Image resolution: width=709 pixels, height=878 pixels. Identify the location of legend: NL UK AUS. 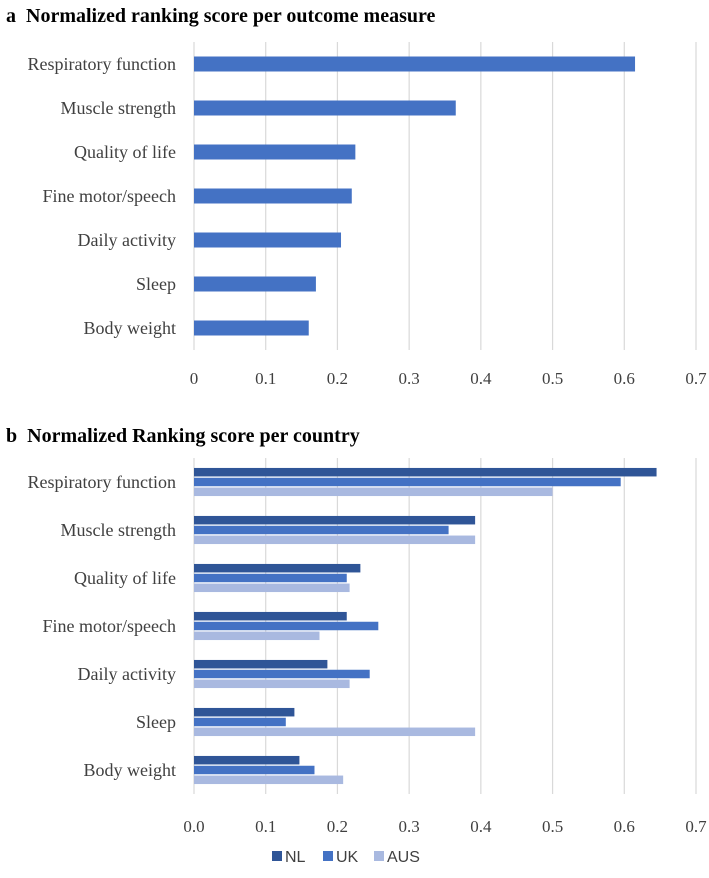
(346, 857).